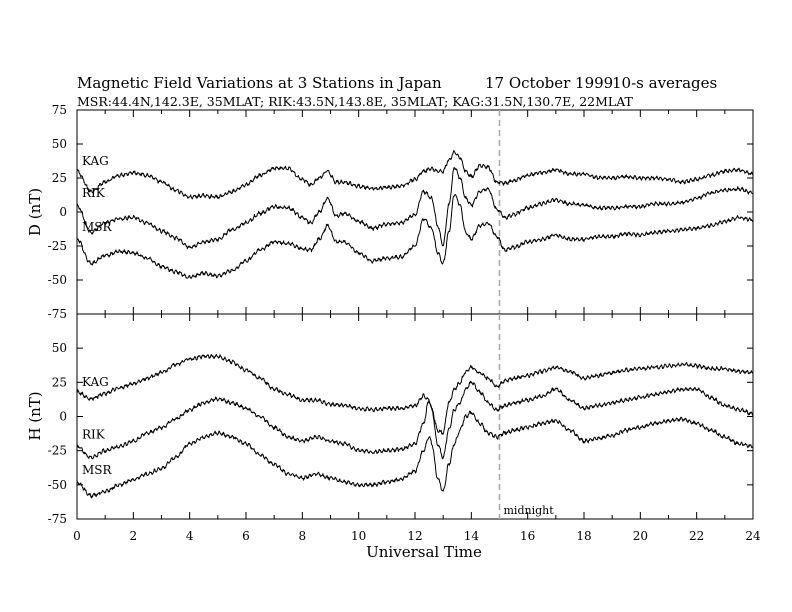  I want to click on x-tick-label: 18, so click(583, 536).